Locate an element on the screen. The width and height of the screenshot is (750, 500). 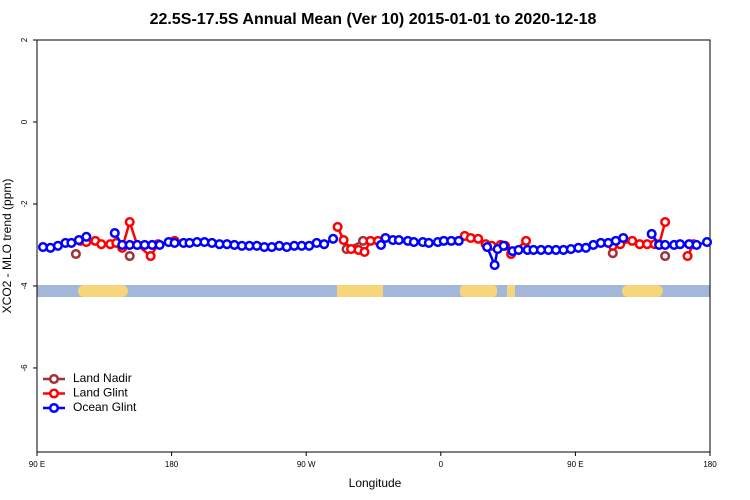
x-axis-label: Longitude is located at coordinates (375, 483).